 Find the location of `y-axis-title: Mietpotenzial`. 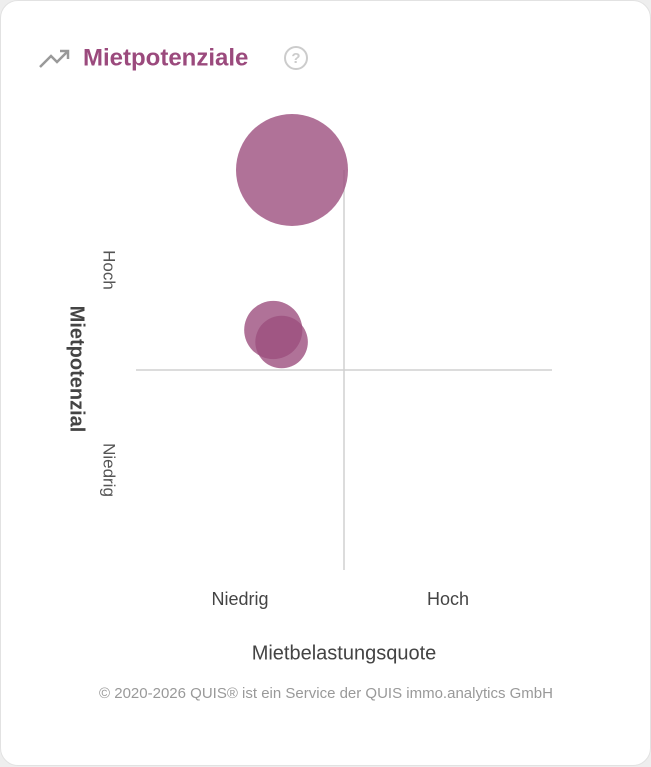

y-axis-title: Mietpotenzial is located at coordinates (77, 369).